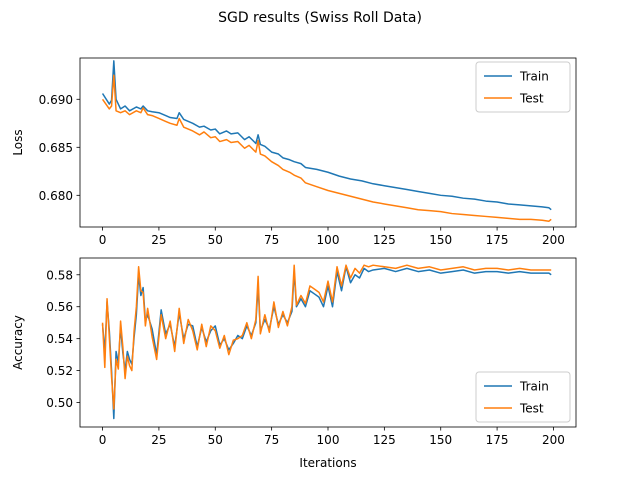  I want to click on subplot-1-ytick-label: 0.56, so click(59, 307).